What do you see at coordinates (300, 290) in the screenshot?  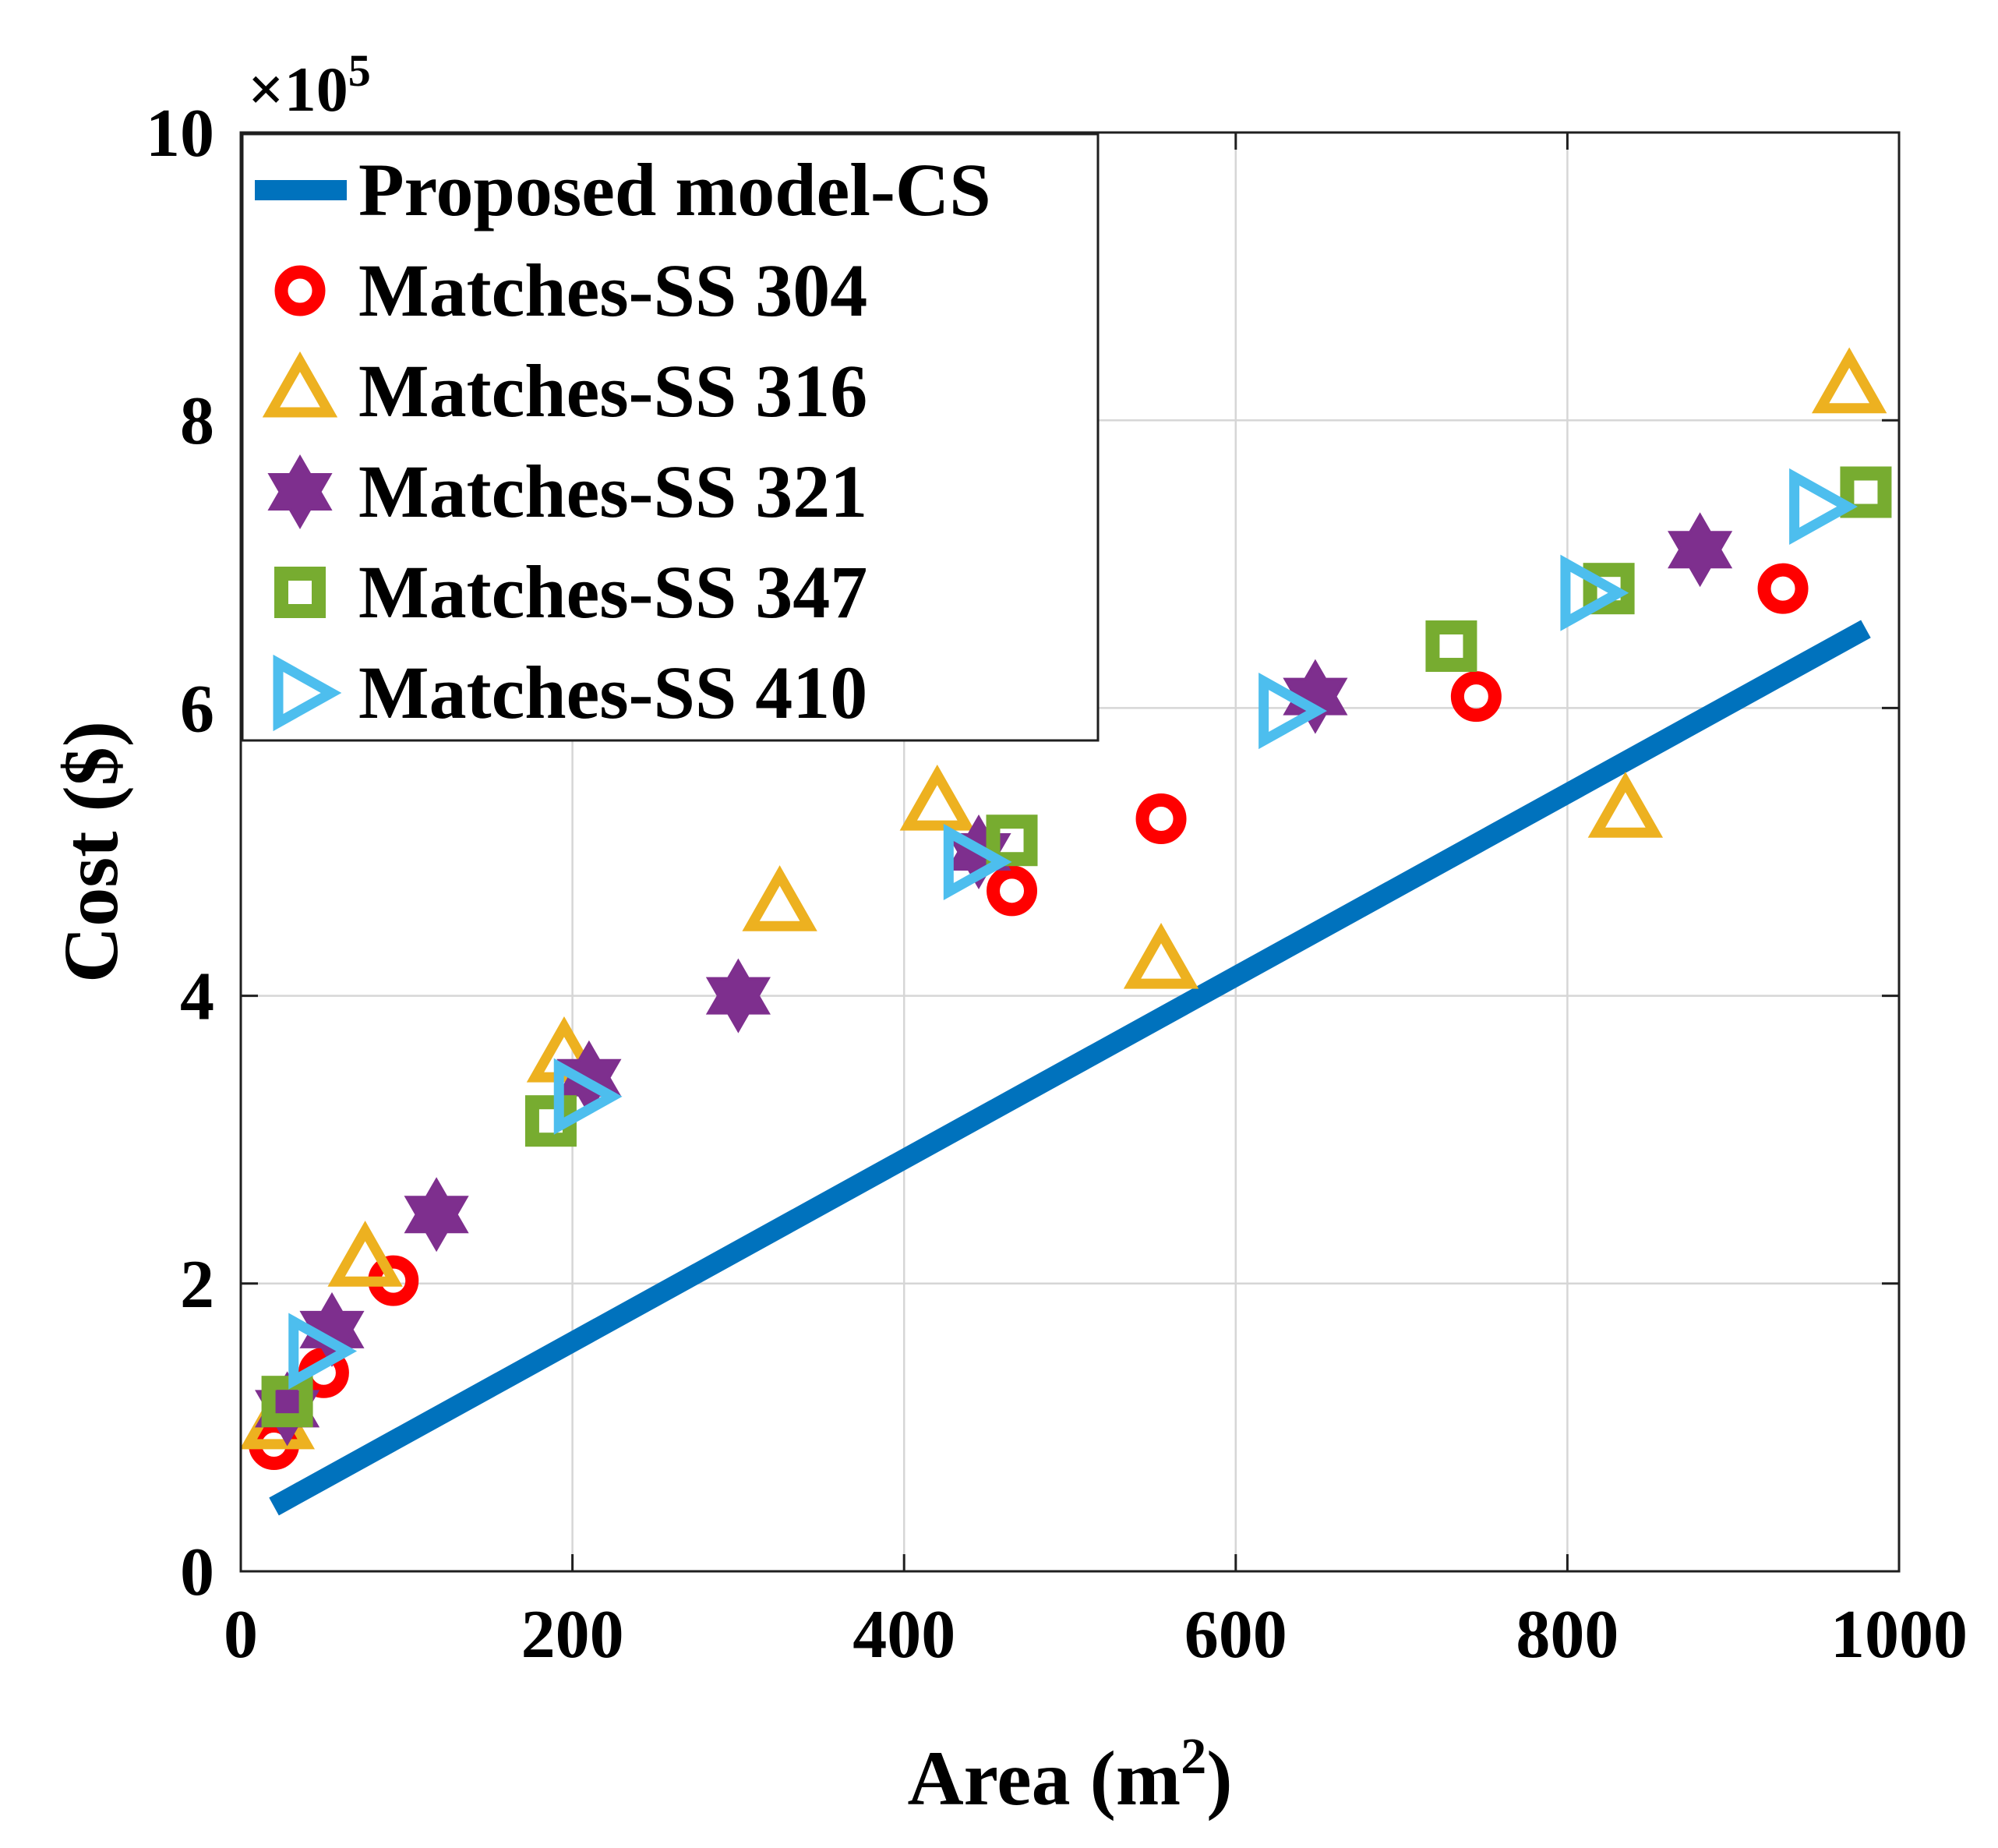 I see `legend-symbol-circle` at bounding box center [300, 290].